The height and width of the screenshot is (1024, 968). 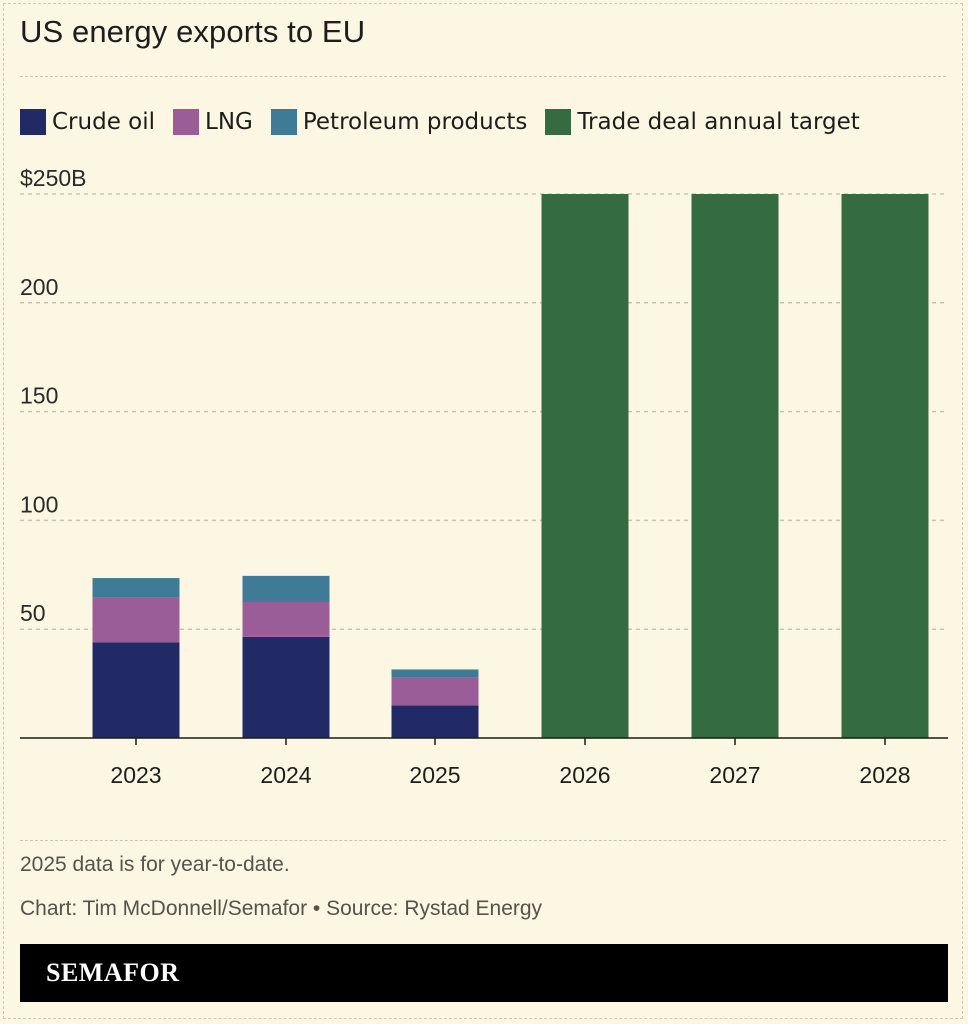 I want to click on bar-lng-2023, so click(x=136, y=620).